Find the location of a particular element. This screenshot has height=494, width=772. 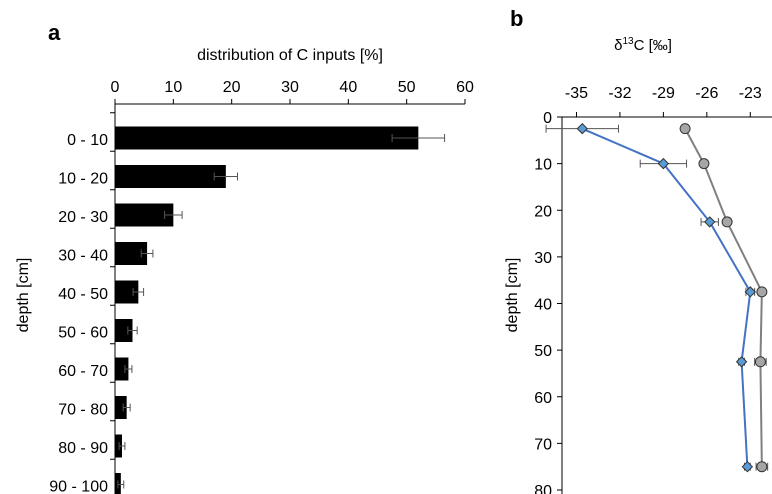

panel-a-category-label: 60 - 70 is located at coordinates (83, 371).